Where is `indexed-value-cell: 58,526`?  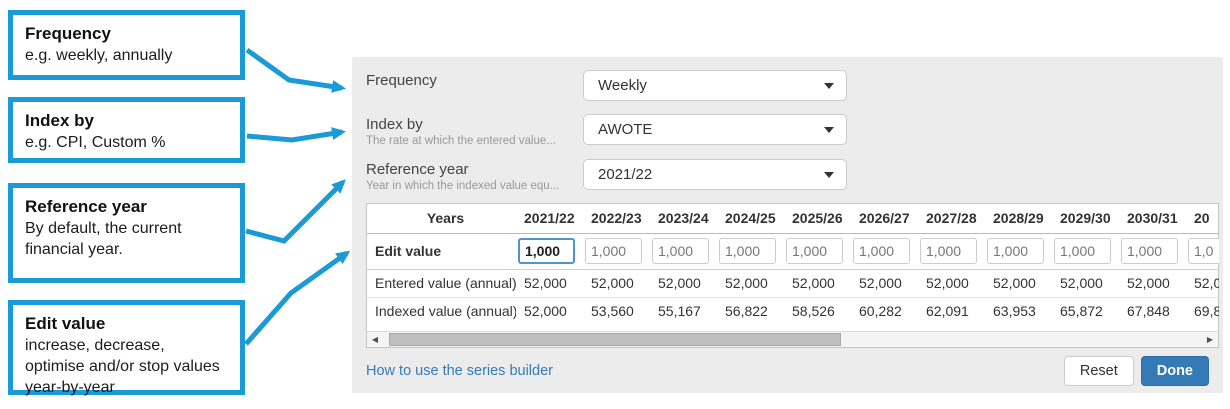 indexed-value-cell: 58,526 is located at coordinates (813, 311).